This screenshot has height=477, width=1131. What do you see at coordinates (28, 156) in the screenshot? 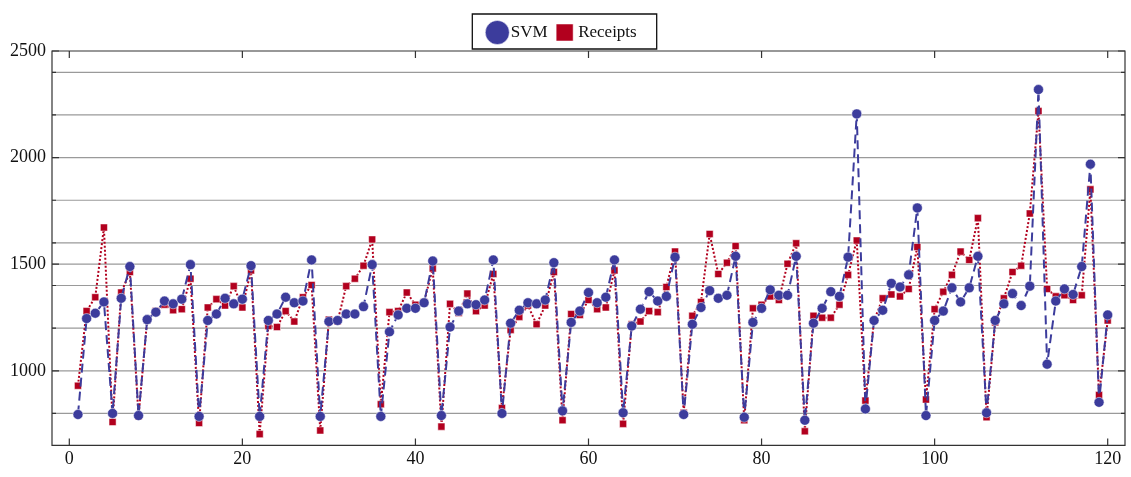
I see `y-tick-label: 2000` at bounding box center [28, 156].